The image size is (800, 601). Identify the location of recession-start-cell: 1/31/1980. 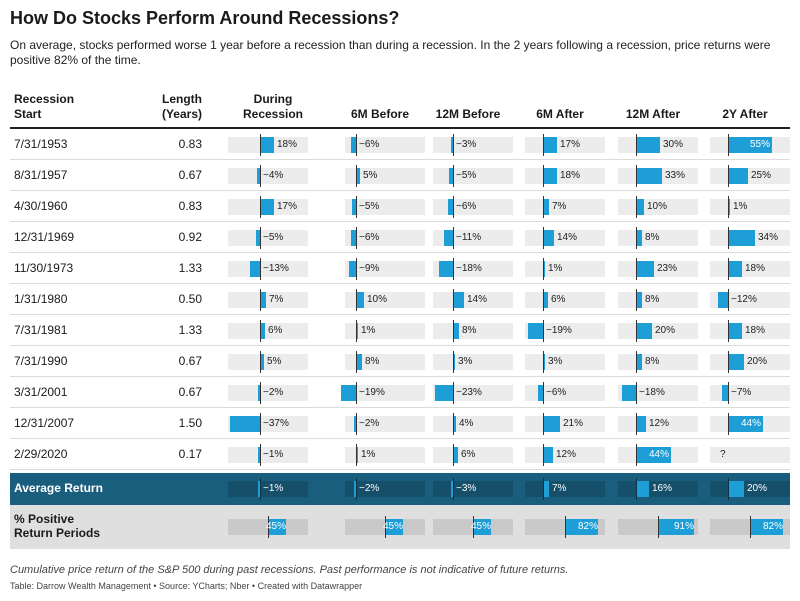
(41, 299).